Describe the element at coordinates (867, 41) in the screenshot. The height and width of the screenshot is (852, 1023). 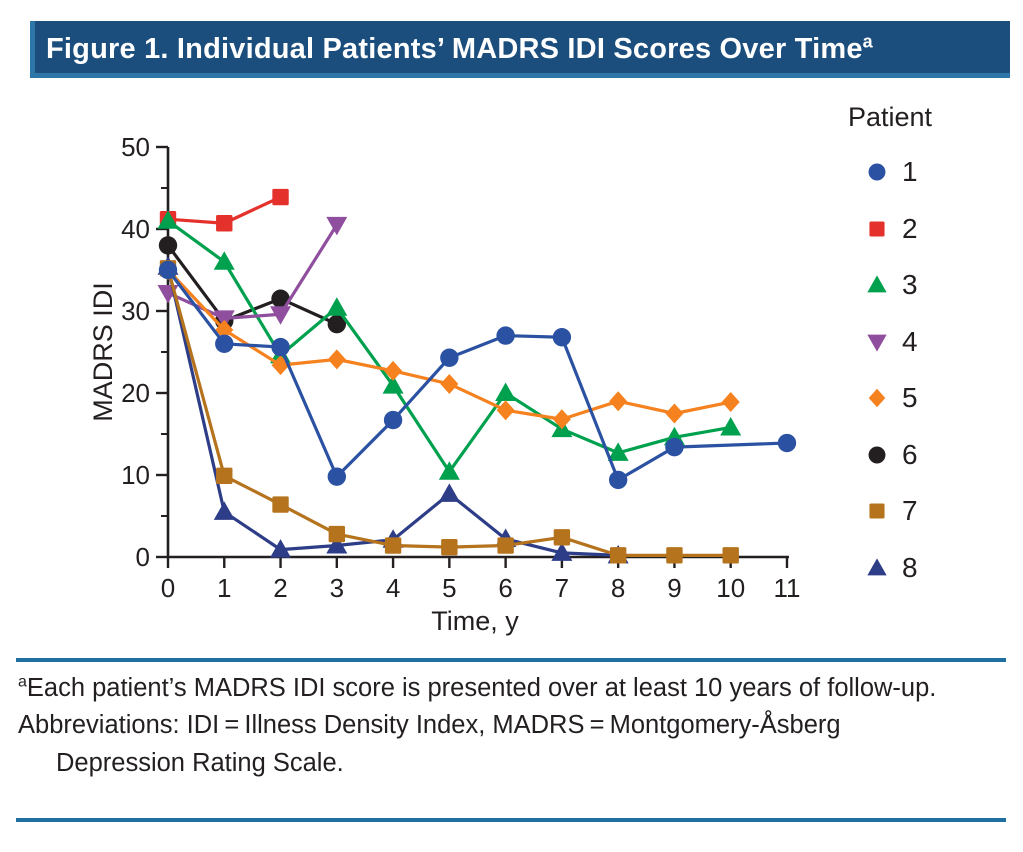
I see `figure-title-superscript: a` at that location.